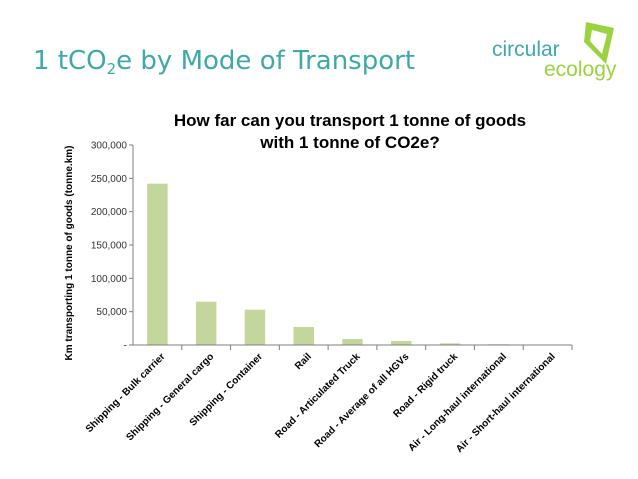  Describe the element at coordinates (109, 179) in the screenshot. I see `y-tick-label: 250,000` at that location.